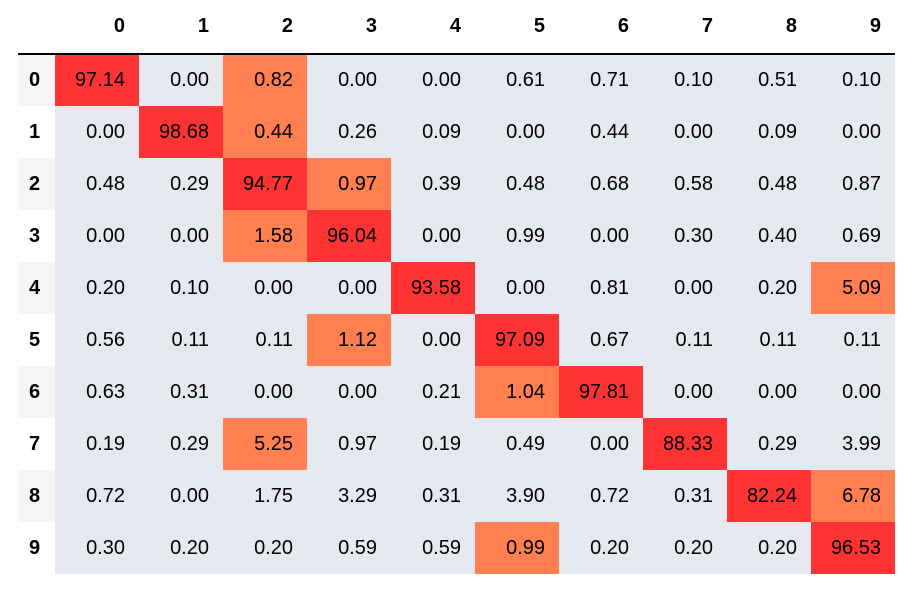 This screenshot has height=591, width=917. What do you see at coordinates (769, 496) in the screenshot?
I see `cell-r8-c8: 82.24` at bounding box center [769, 496].